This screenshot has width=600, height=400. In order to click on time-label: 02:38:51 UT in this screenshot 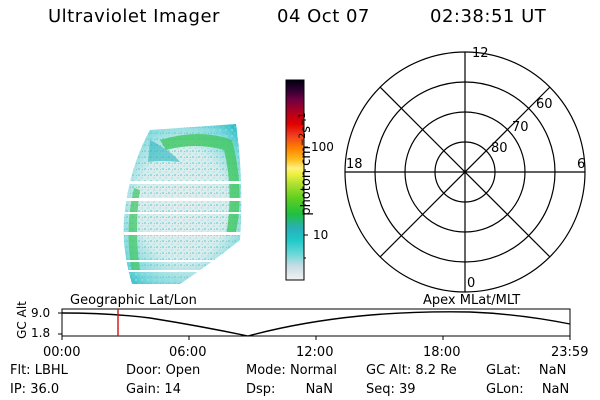, I will do `click(488, 16)`.